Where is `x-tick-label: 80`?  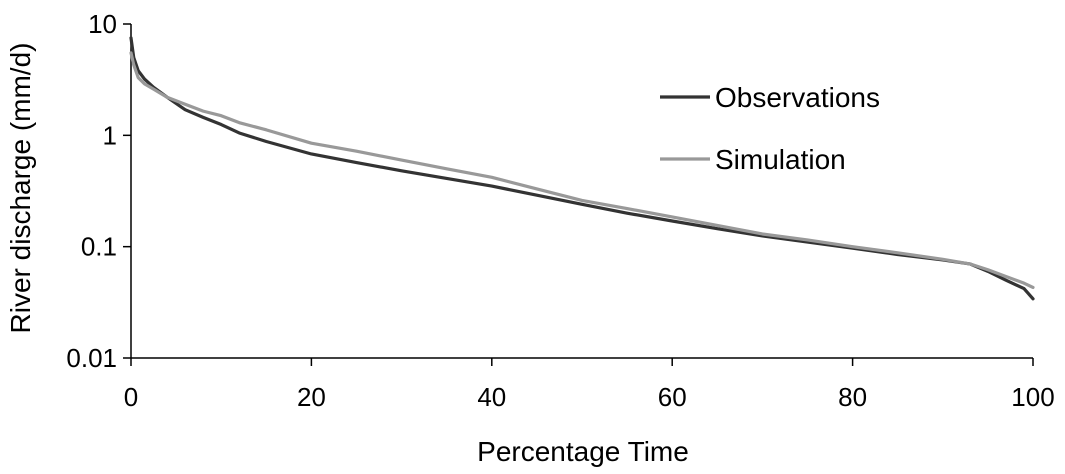
x-tick-label: 80 is located at coordinates (852, 397).